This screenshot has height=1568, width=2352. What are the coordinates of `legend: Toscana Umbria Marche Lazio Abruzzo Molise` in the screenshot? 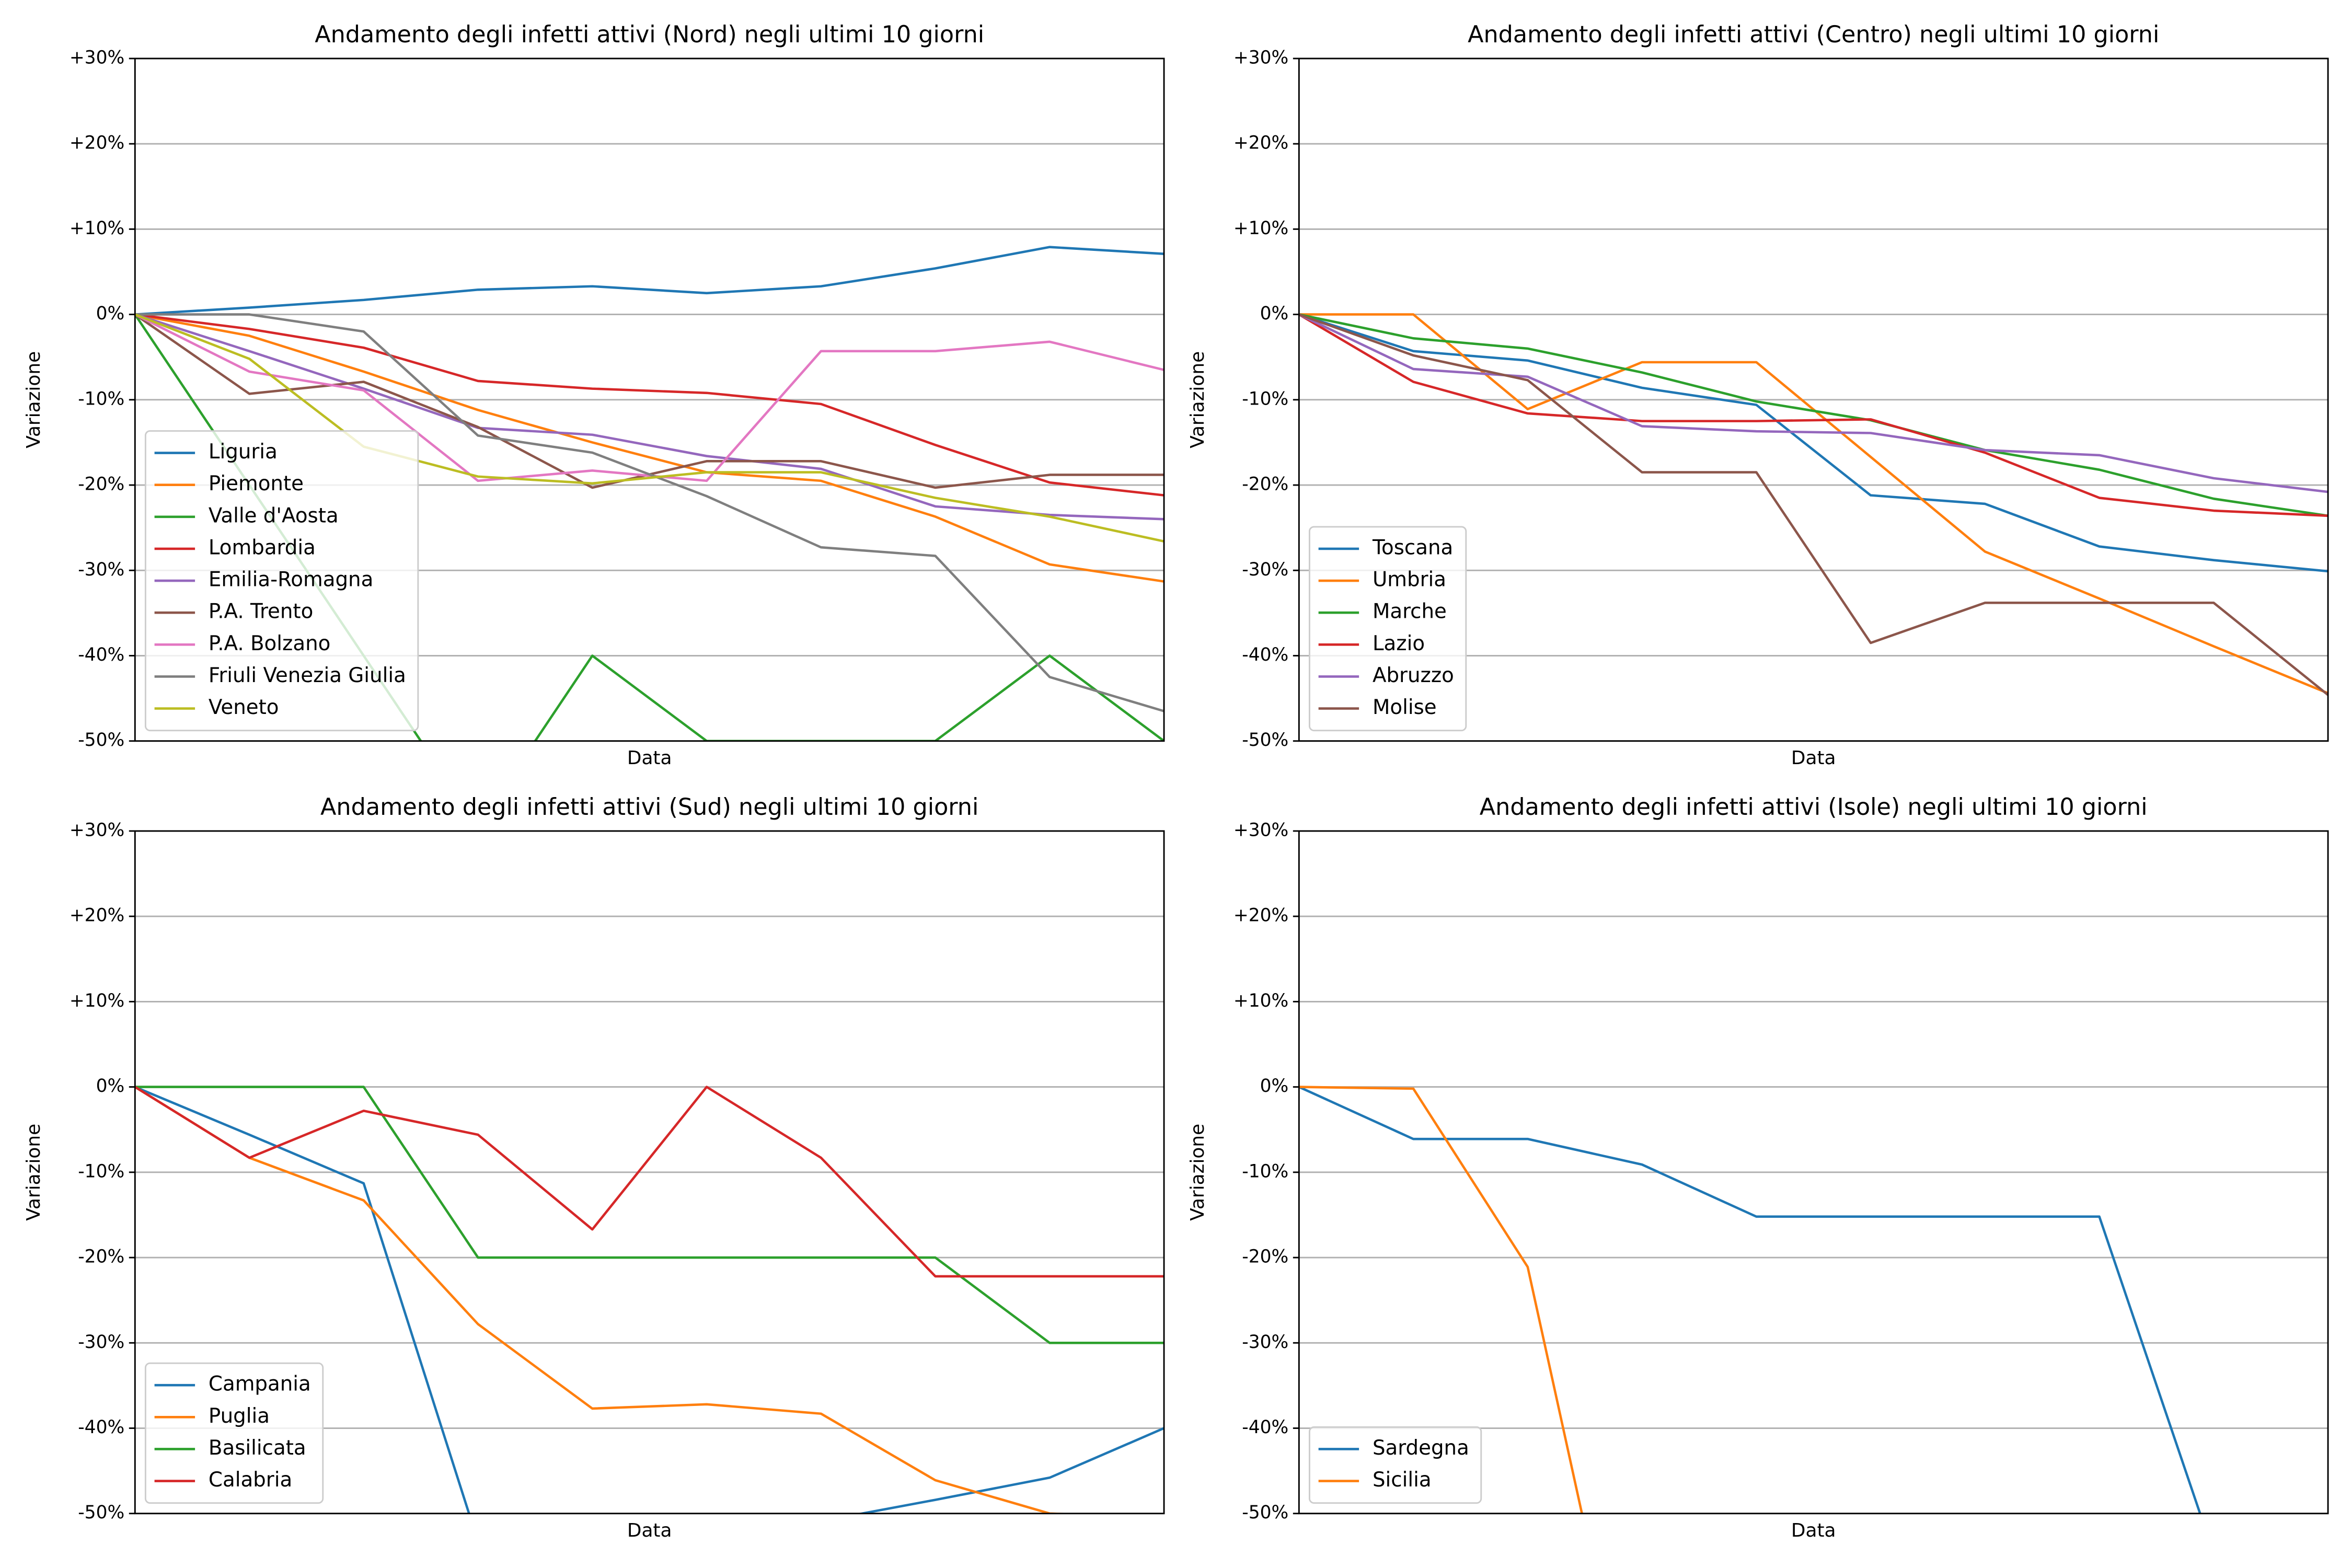 It's located at (1387, 629).